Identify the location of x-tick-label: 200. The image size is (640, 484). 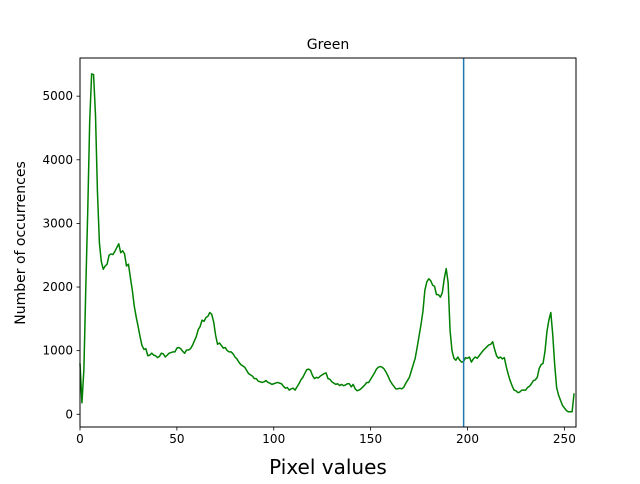
(467, 439).